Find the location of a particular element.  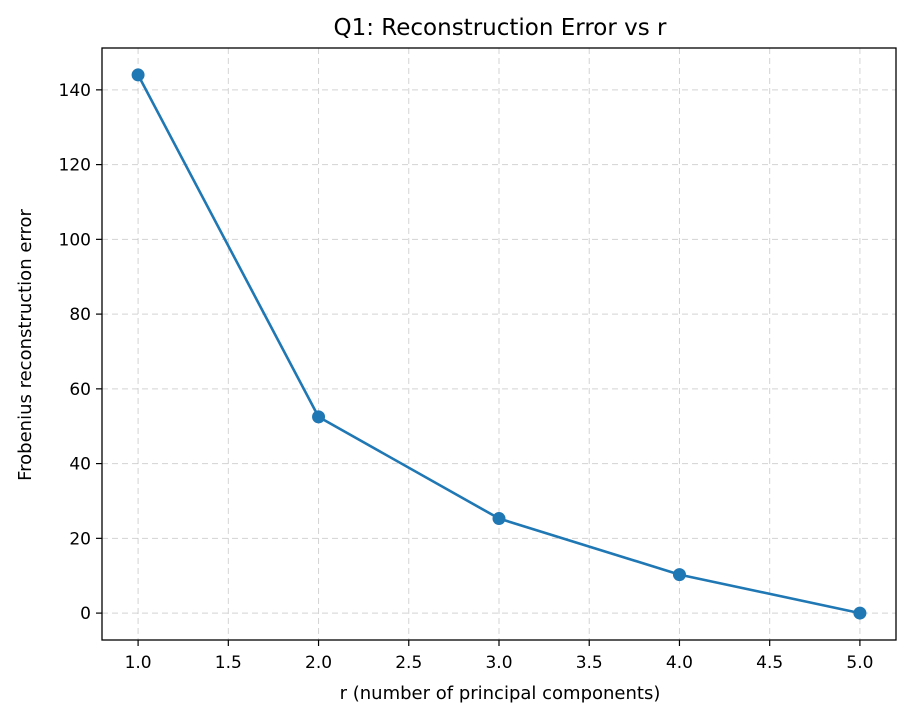

y-tick-label: 0 is located at coordinates (85, 614).